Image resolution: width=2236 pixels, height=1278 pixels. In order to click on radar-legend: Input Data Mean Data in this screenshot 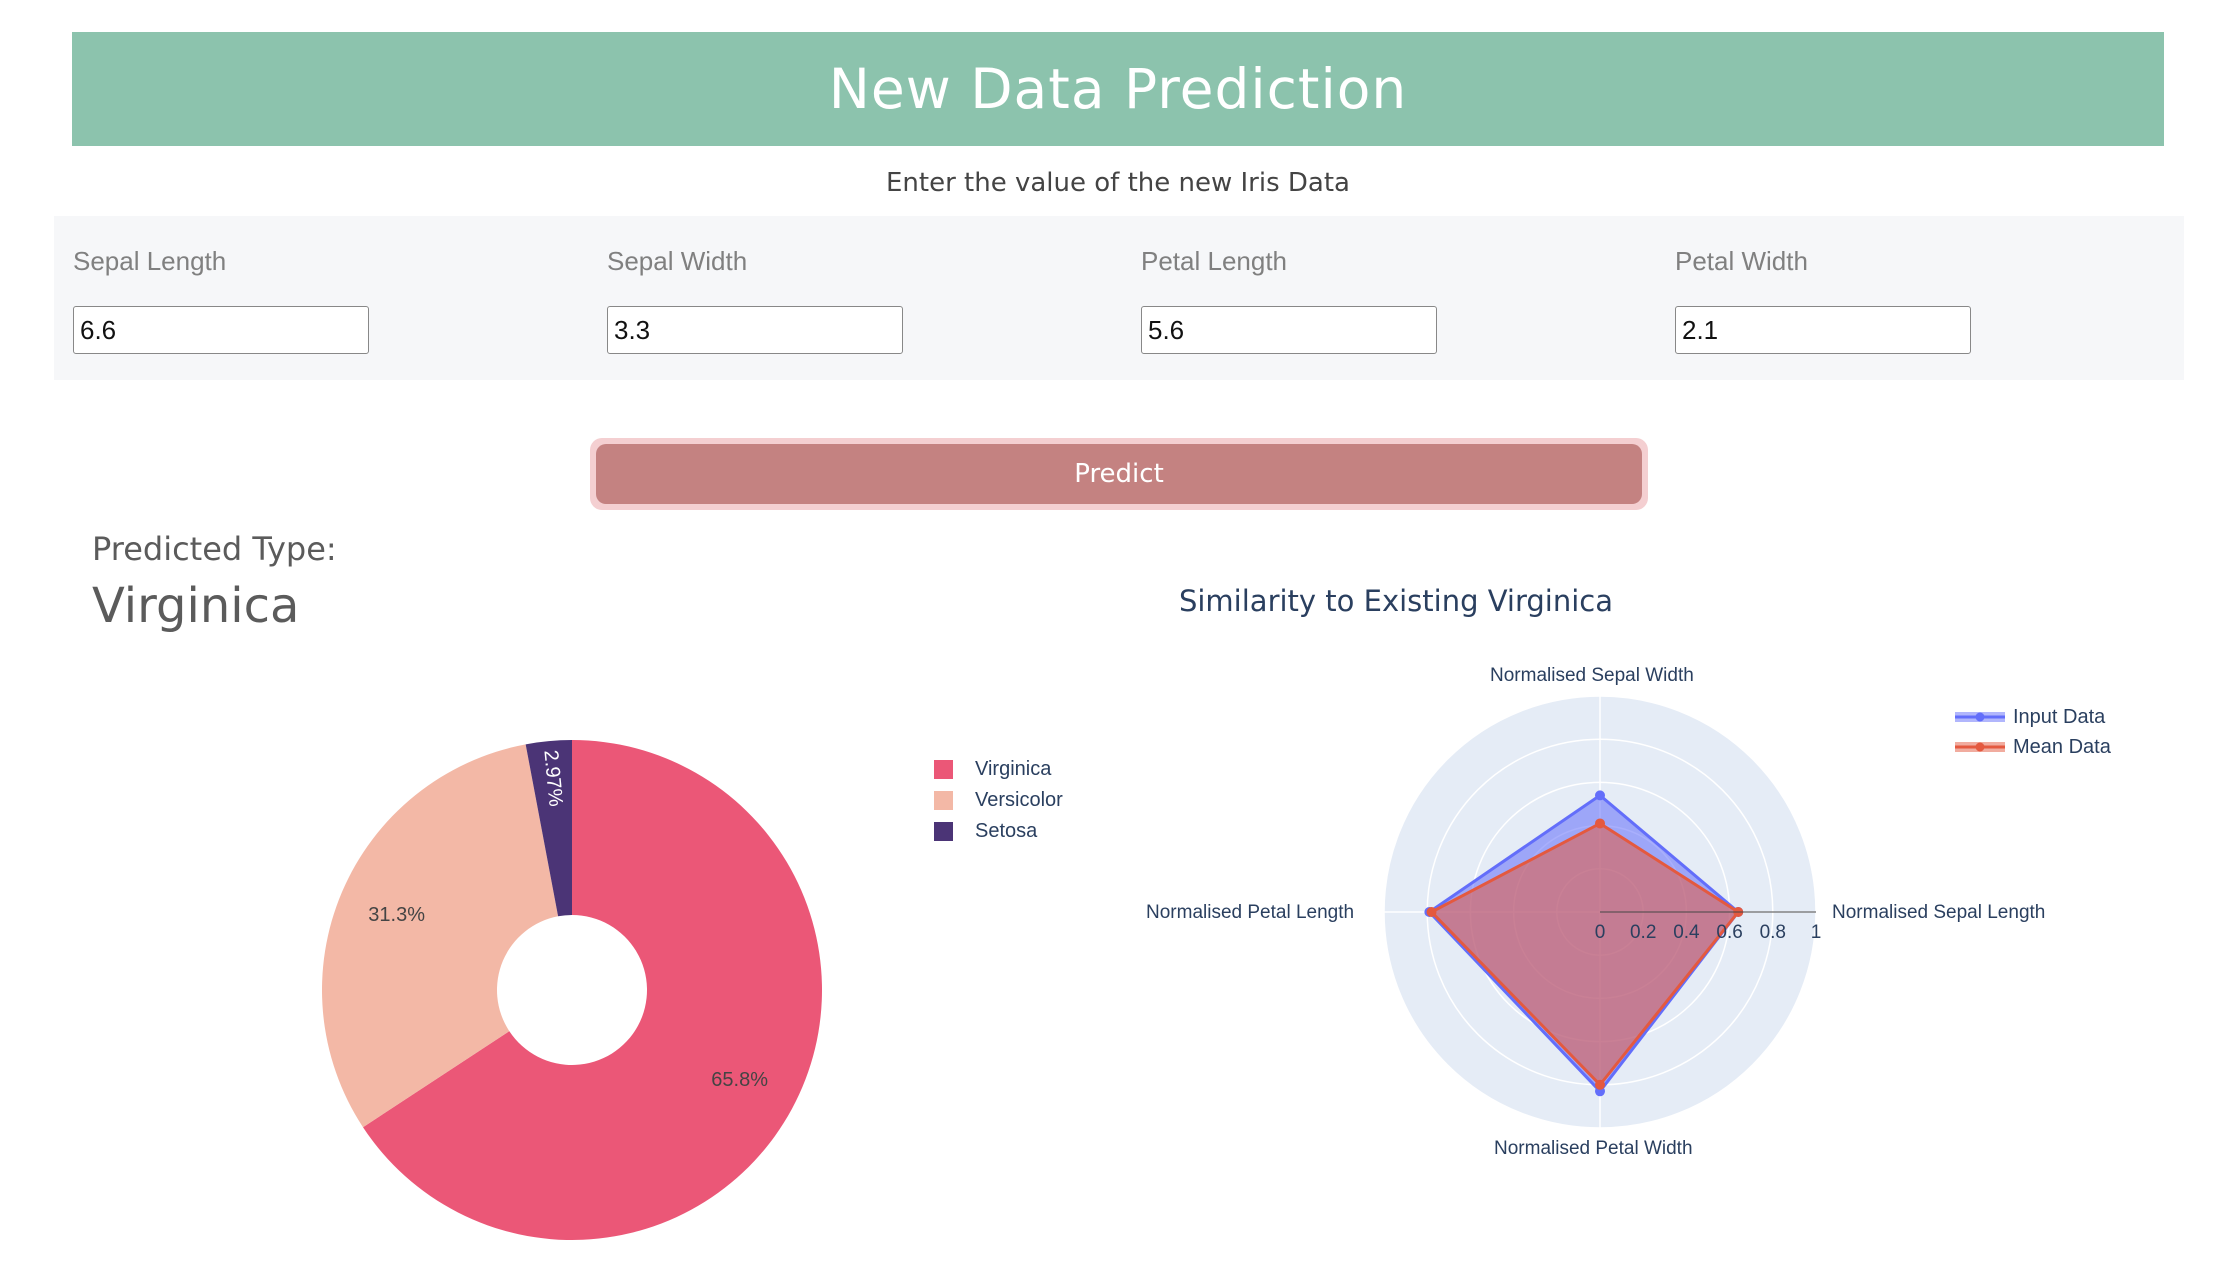, I will do `click(2033, 732)`.